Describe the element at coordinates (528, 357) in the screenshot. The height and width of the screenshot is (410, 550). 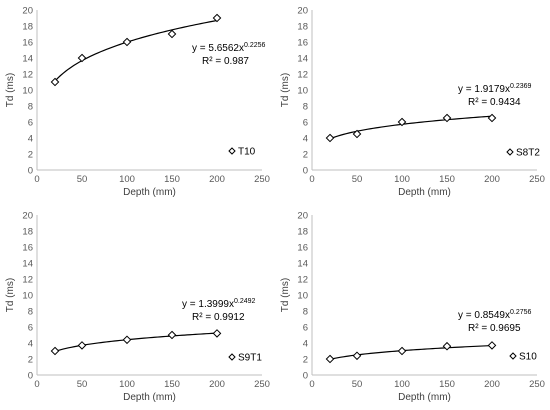
I see `legend-label: S10` at that location.